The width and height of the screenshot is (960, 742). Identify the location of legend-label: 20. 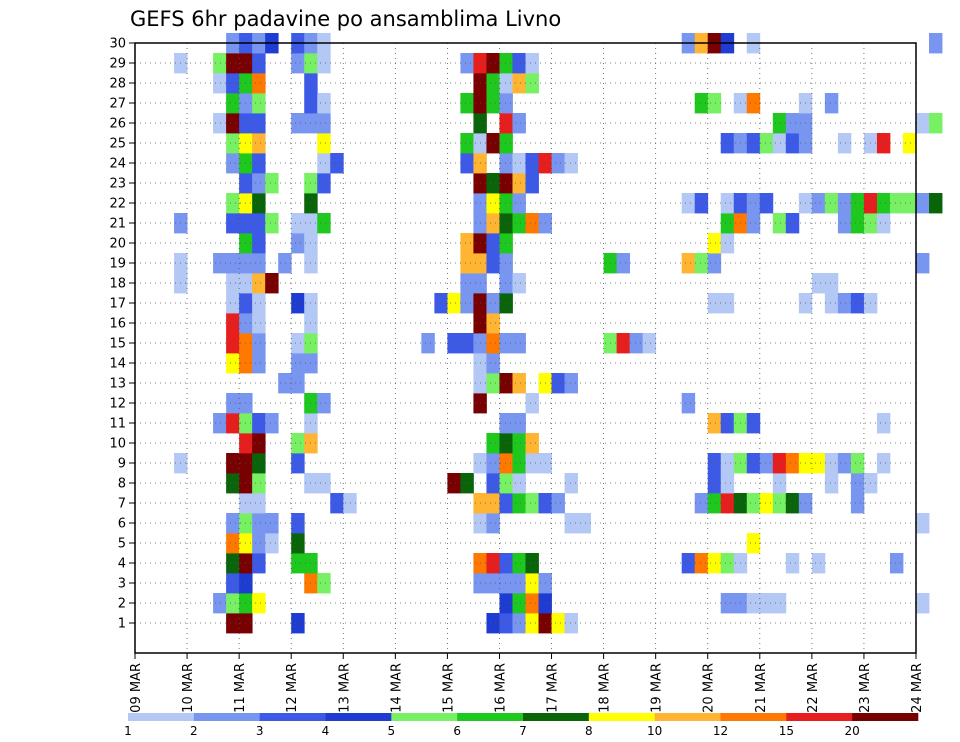
(852, 731).